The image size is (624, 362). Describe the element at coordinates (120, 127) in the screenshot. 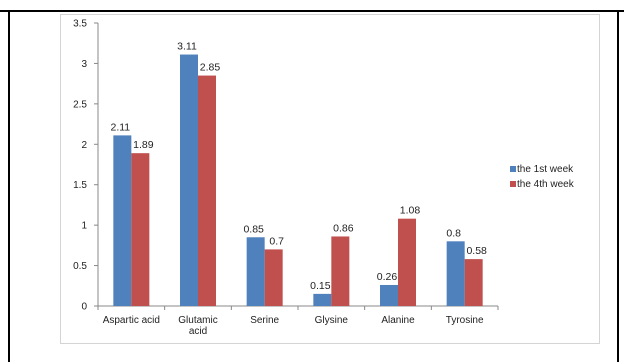

I see `data-label: 2.11` at that location.